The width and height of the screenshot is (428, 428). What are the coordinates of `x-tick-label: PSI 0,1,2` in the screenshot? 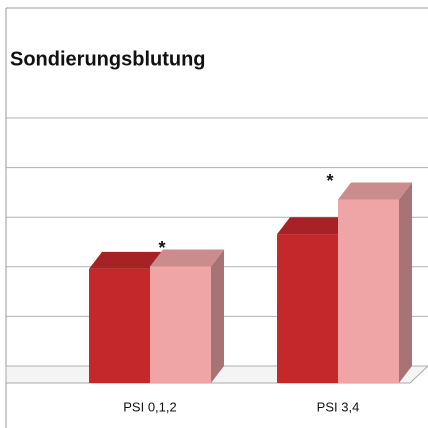 It's located at (149, 406).